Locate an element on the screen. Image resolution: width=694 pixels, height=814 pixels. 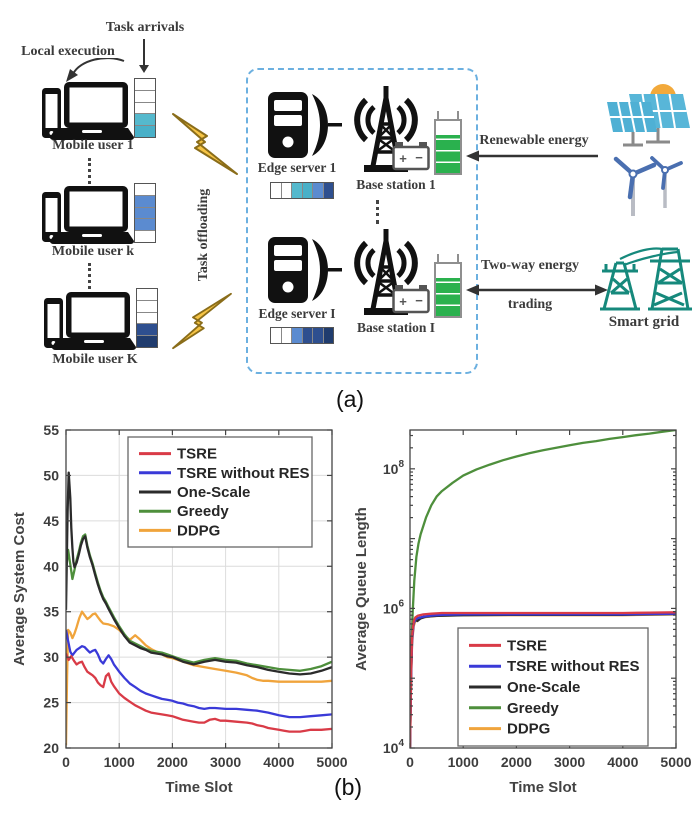
series-ddpg is located at coordinates (199, 678).